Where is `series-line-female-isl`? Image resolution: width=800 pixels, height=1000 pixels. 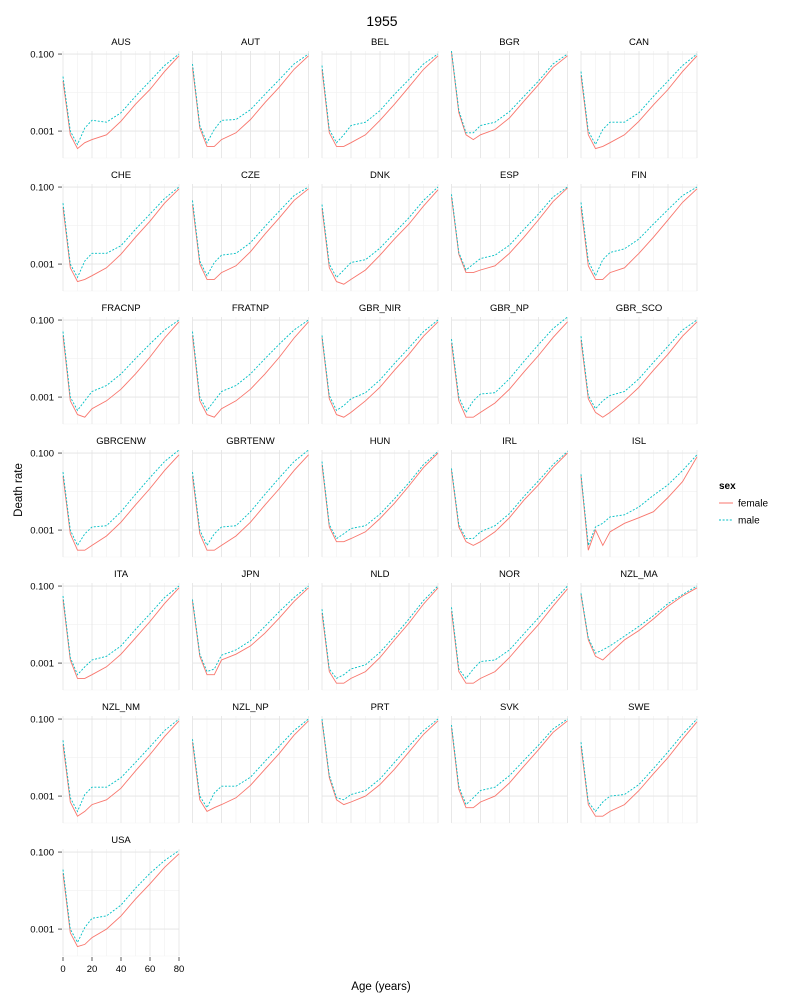 series-line-female-isl is located at coordinates (639, 503).